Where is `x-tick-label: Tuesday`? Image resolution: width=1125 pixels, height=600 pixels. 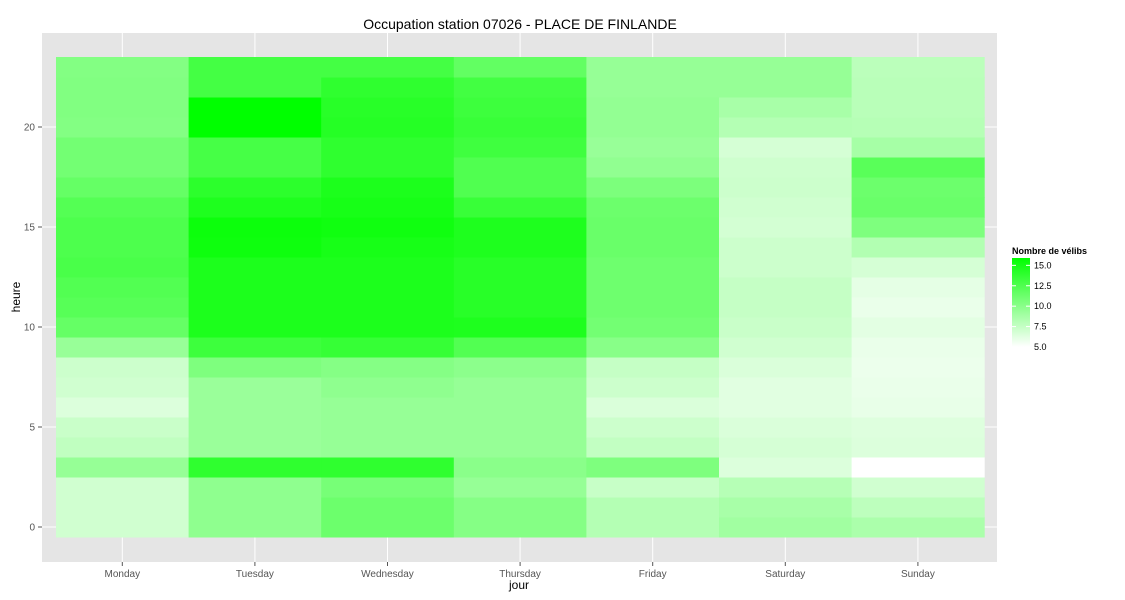 x-tick-label: Tuesday is located at coordinates (255, 574).